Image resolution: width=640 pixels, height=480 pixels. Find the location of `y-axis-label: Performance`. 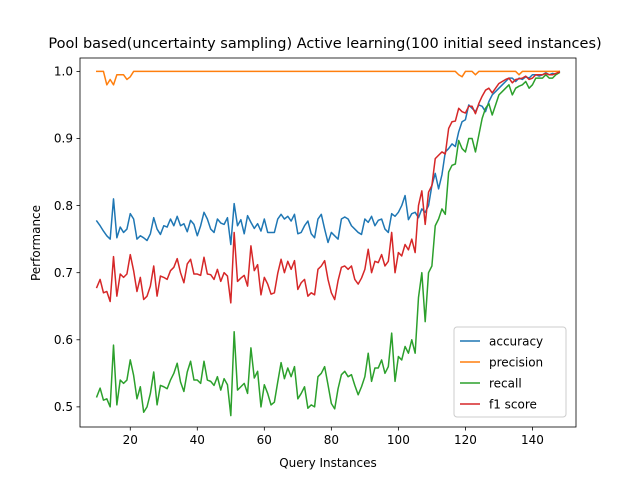

y-axis-label: Performance is located at coordinates (36, 243).